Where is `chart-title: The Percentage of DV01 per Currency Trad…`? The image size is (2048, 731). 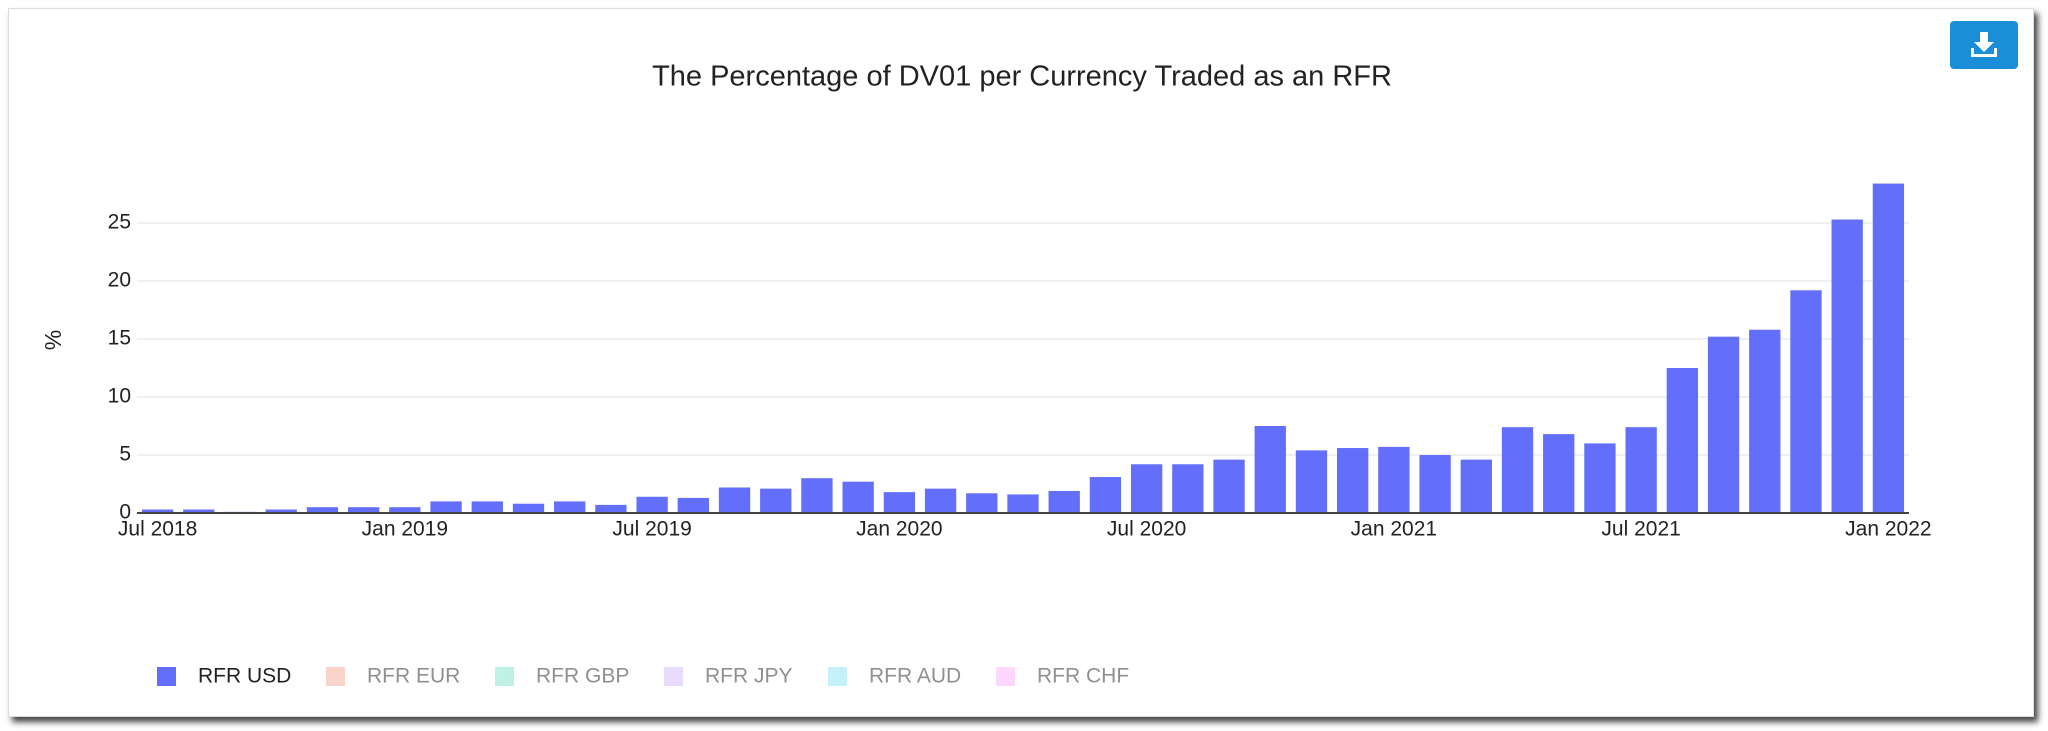 chart-title: The Percentage of DV01 per Currency Trad… is located at coordinates (1022, 77).